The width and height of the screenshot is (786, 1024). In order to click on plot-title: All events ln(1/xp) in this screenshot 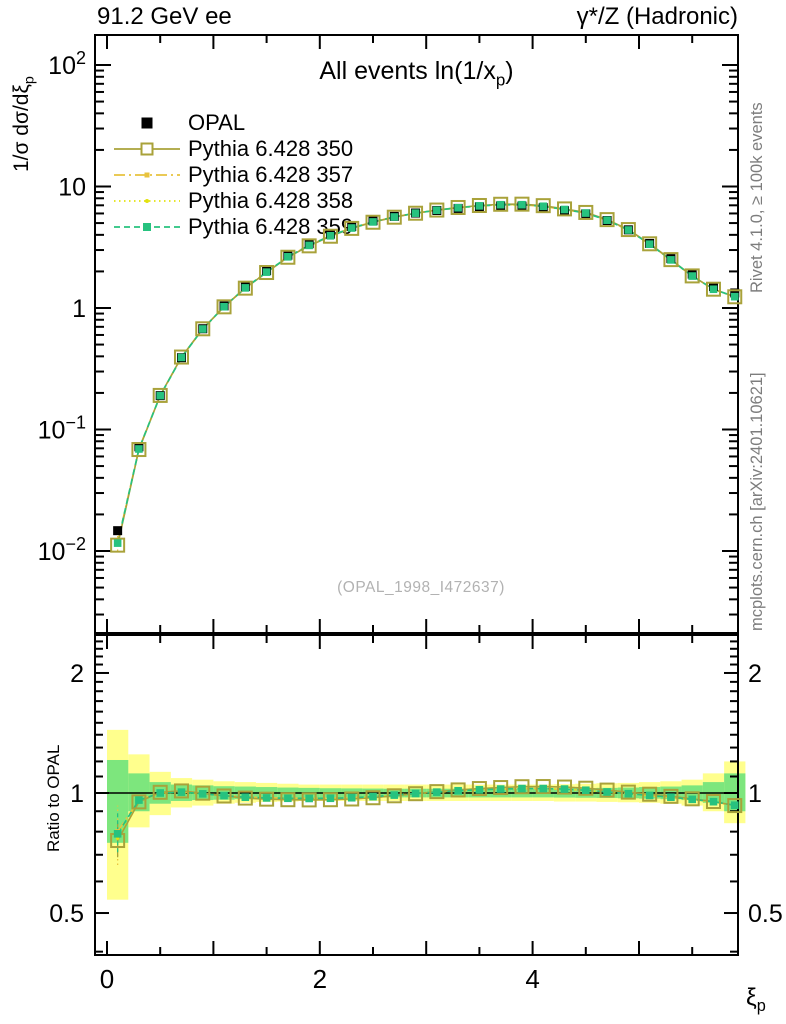, I will do `click(416, 73)`.